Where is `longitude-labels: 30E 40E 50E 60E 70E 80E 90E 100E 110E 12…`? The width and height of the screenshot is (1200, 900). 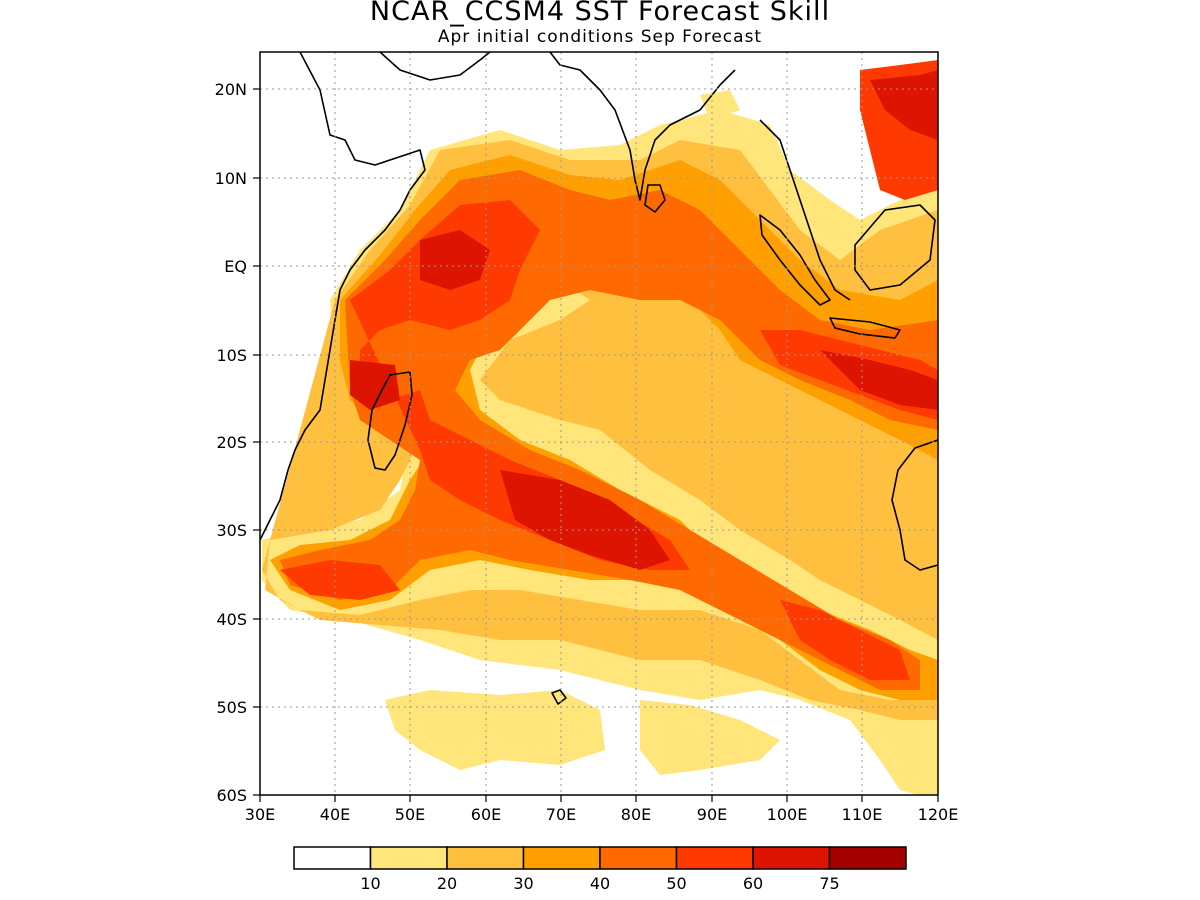 longitude-labels: 30E 40E 50E 60E 70E 80E 90E 100E 110E 12… is located at coordinates (602, 814).